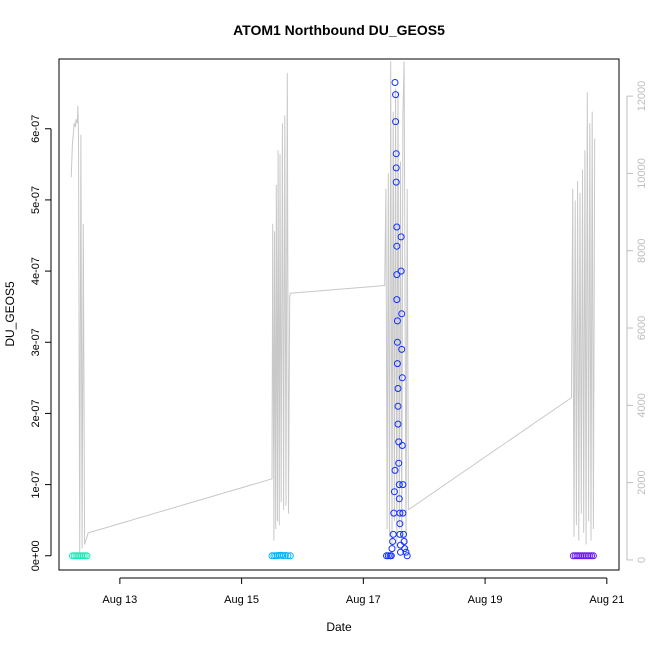 This screenshot has height=650, width=650. What do you see at coordinates (642, 328) in the screenshot?
I see `y2-tick-label: 6000` at bounding box center [642, 328].